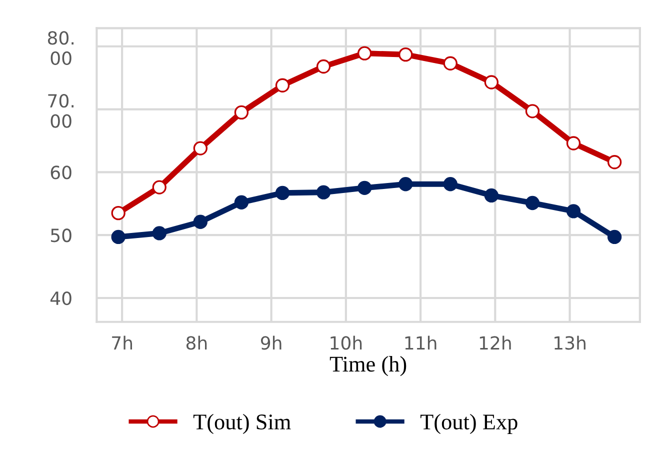  I want to click on x-tick-label: 10h, so click(346, 343).